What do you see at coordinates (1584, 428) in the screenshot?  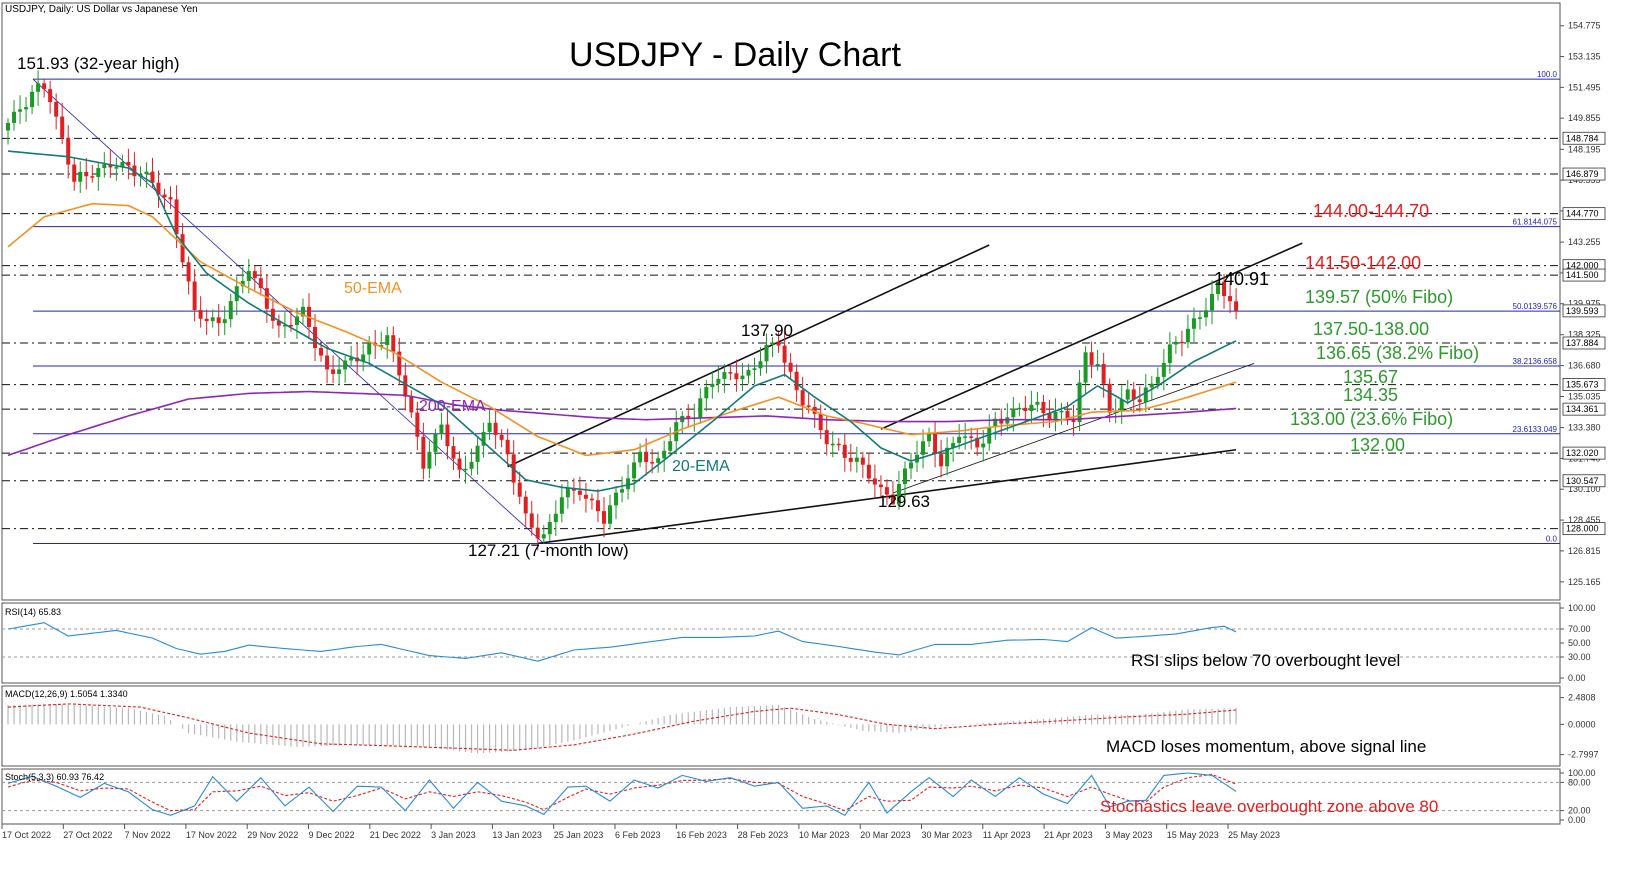 I see `y-tick-label: 133.380` at bounding box center [1584, 428].